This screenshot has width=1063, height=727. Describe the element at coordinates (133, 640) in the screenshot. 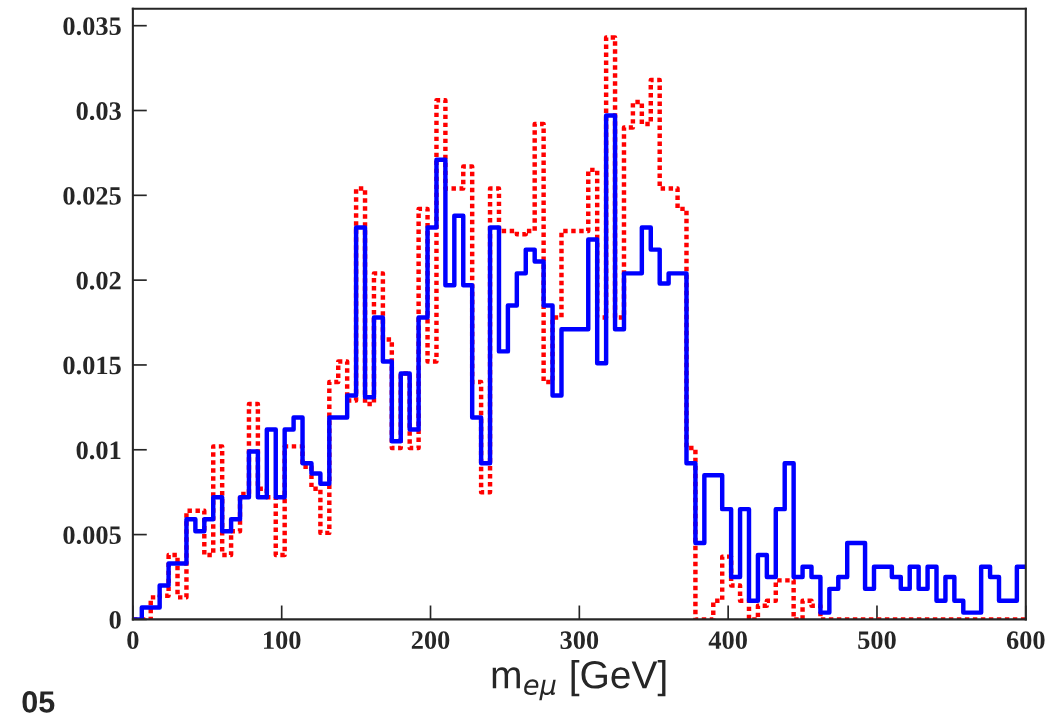

I see `x-tick-label: 0` at that location.